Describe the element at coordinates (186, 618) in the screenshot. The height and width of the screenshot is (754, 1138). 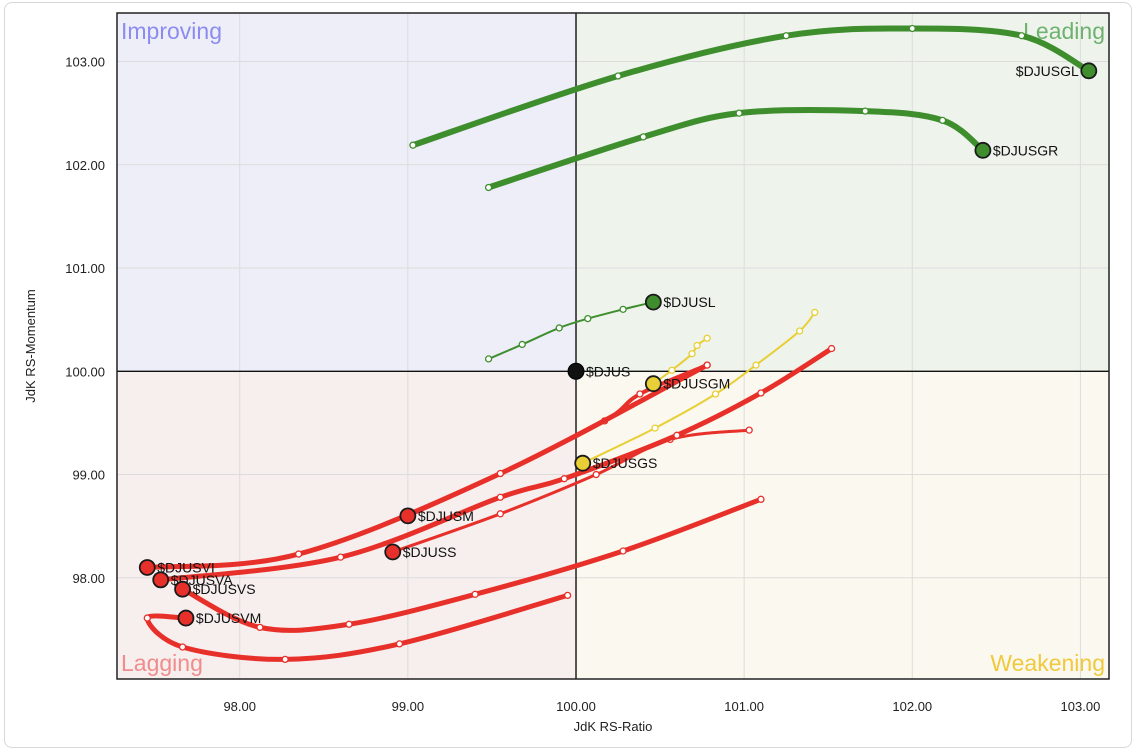
I see `head-djusvm` at that location.